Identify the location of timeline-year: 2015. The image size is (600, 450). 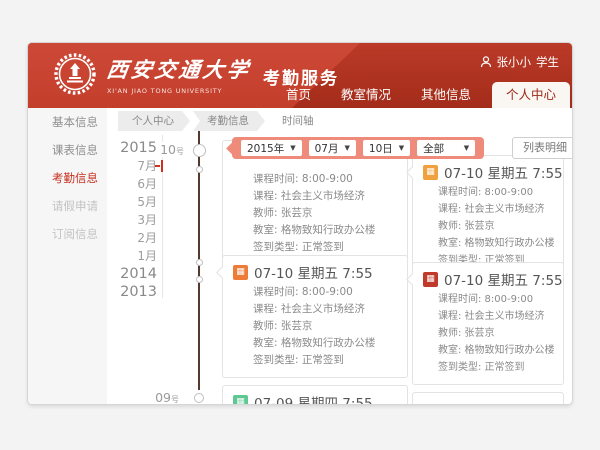
(138, 148).